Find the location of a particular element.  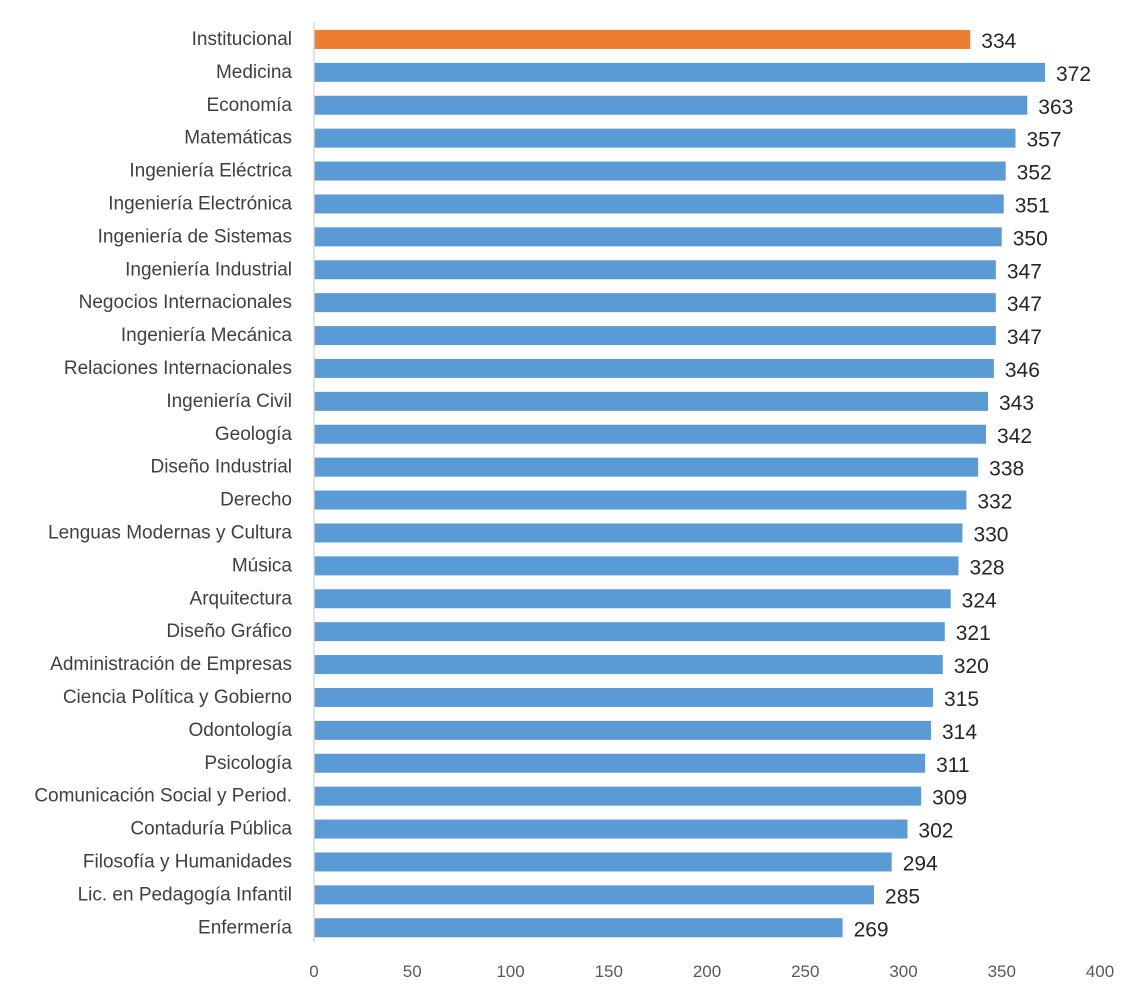

category-label-7: Ingeniería Industrial is located at coordinates (208, 269).